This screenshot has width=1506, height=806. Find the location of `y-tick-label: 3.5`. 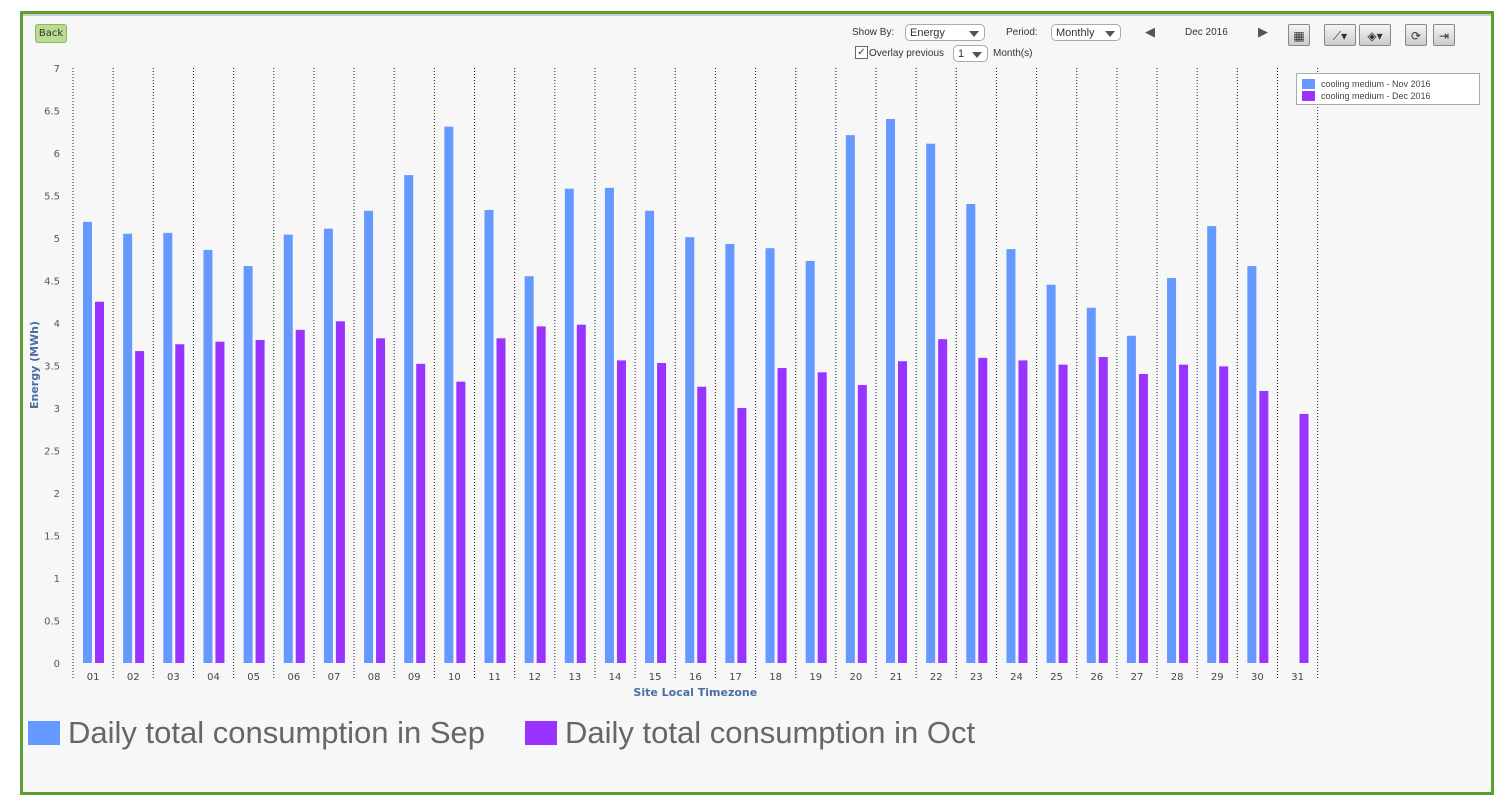

y-tick-label: 3.5 is located at coordinates (52, 367).